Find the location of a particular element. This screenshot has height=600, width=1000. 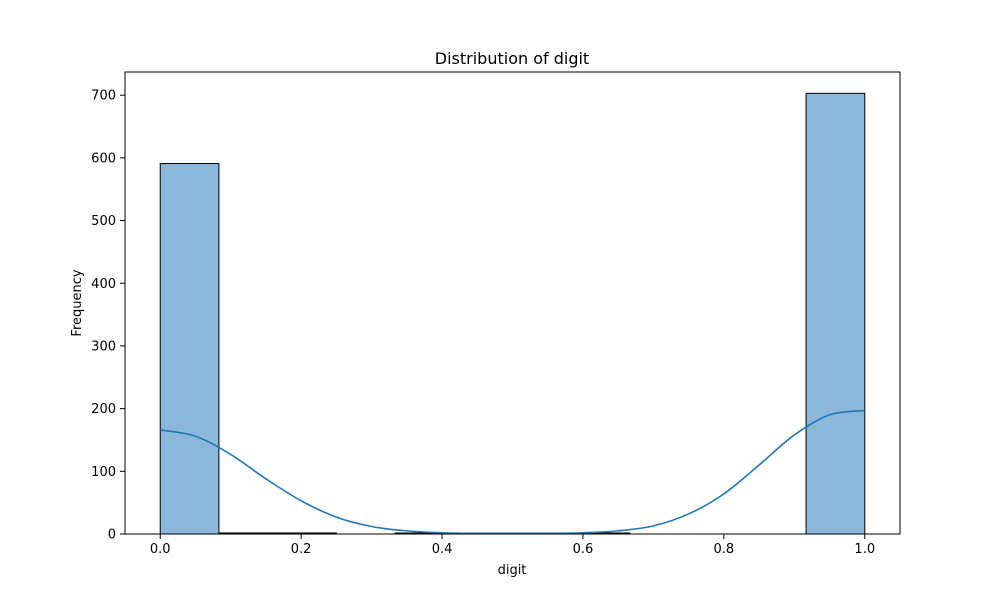

x-tick-label: 1.0 is located at coordinates (864, 549).